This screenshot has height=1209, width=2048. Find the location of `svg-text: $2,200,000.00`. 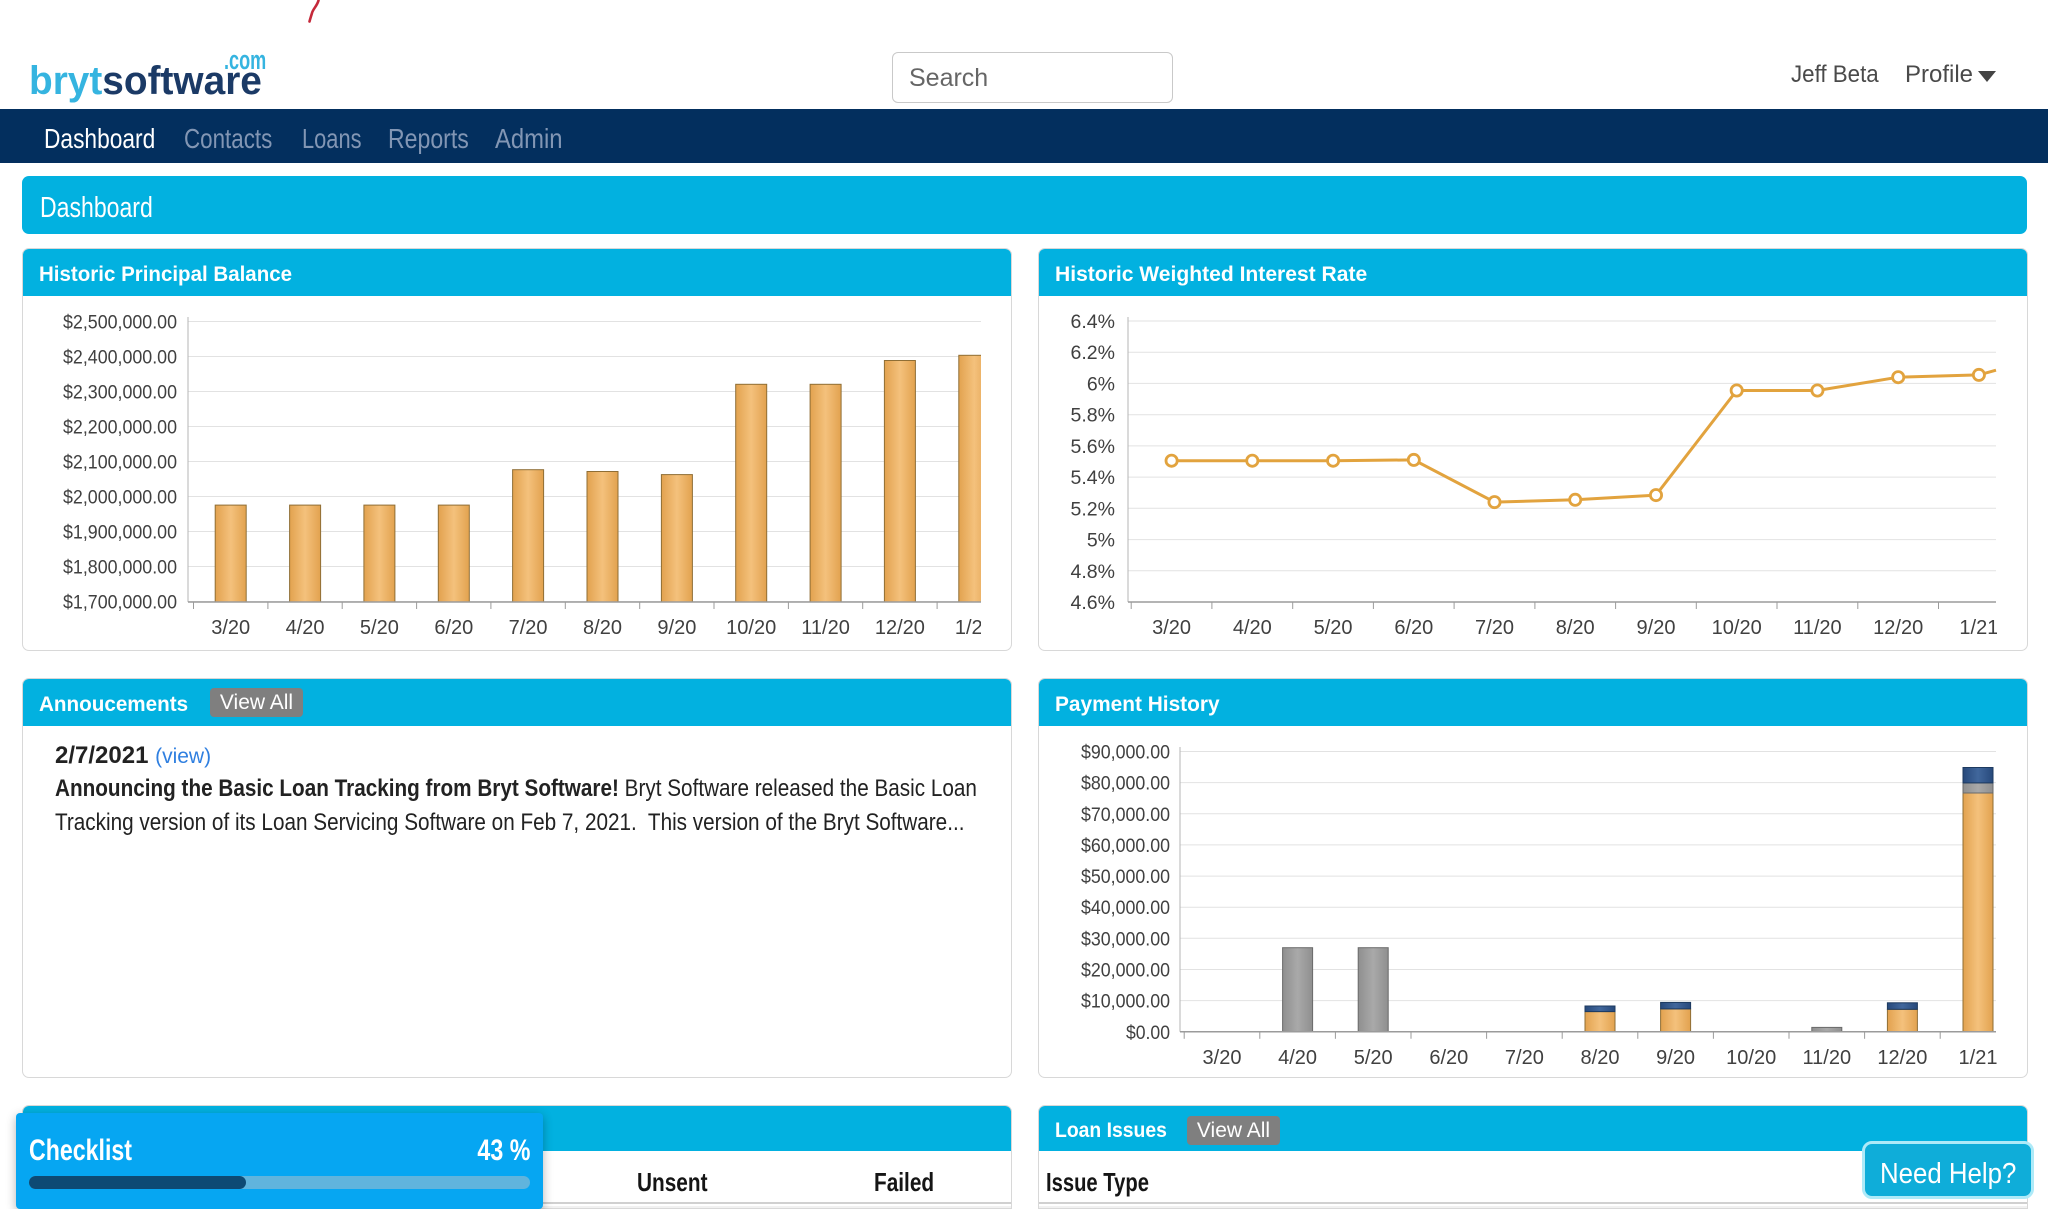

svg-text: $2,200,000.00 is located at coordinates (120, 428).